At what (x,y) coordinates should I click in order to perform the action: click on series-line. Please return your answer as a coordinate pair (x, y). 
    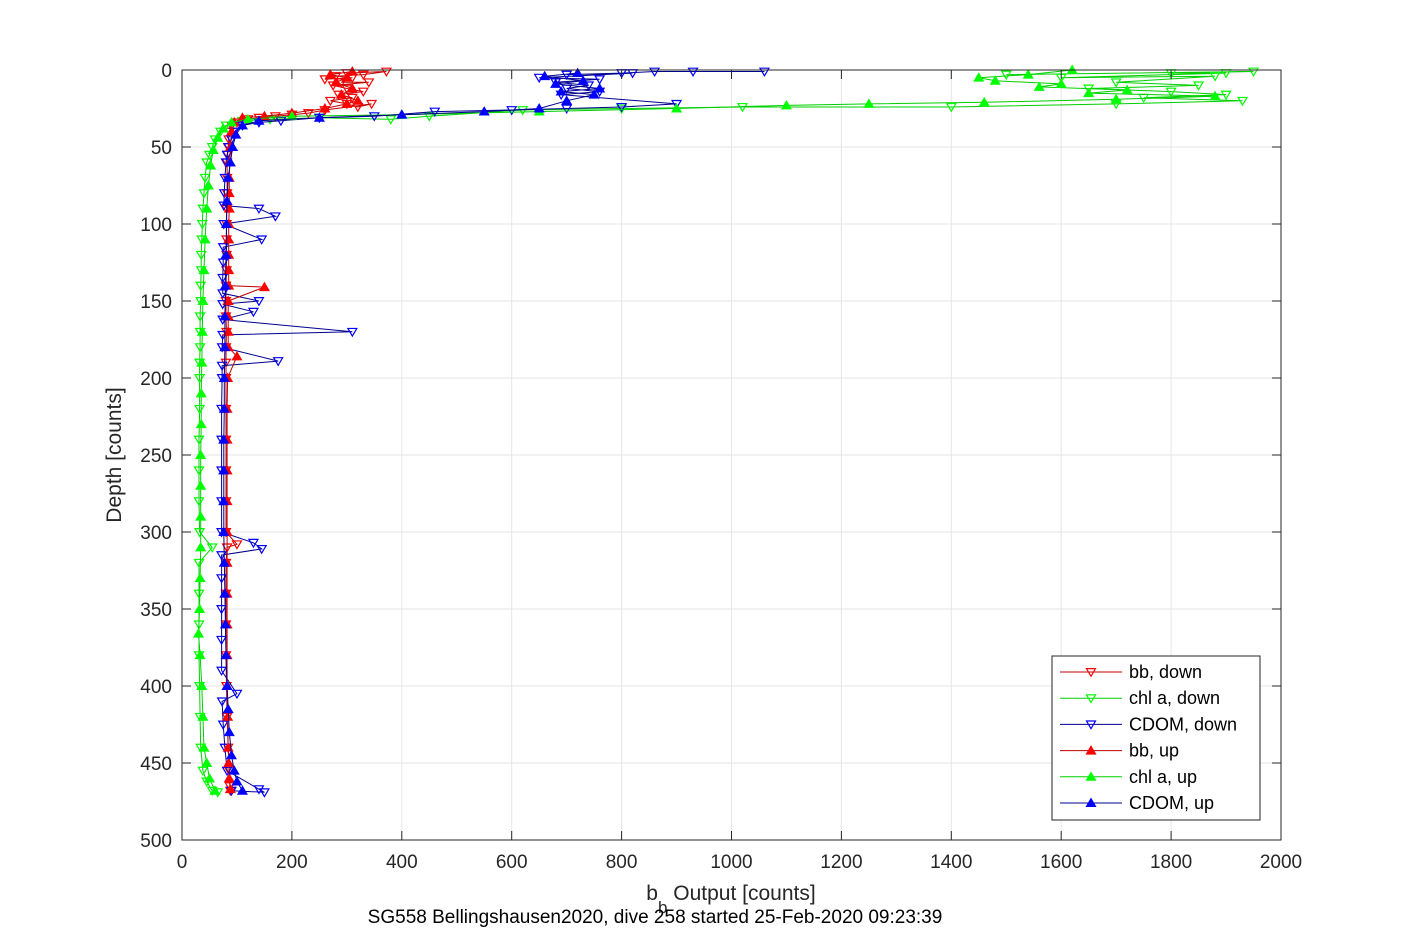
    Looking at the image, I should click on (293, 430).